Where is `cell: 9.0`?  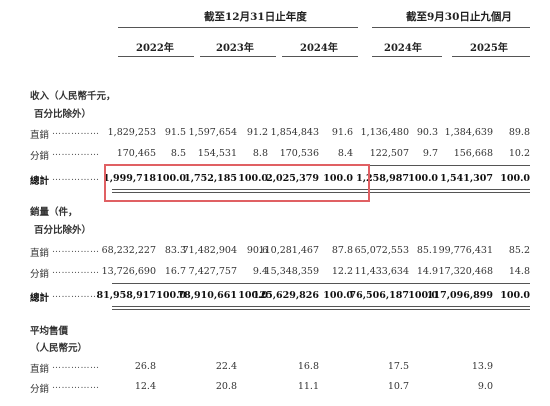 cell: 9.0 is located at coordinates (485, 386).